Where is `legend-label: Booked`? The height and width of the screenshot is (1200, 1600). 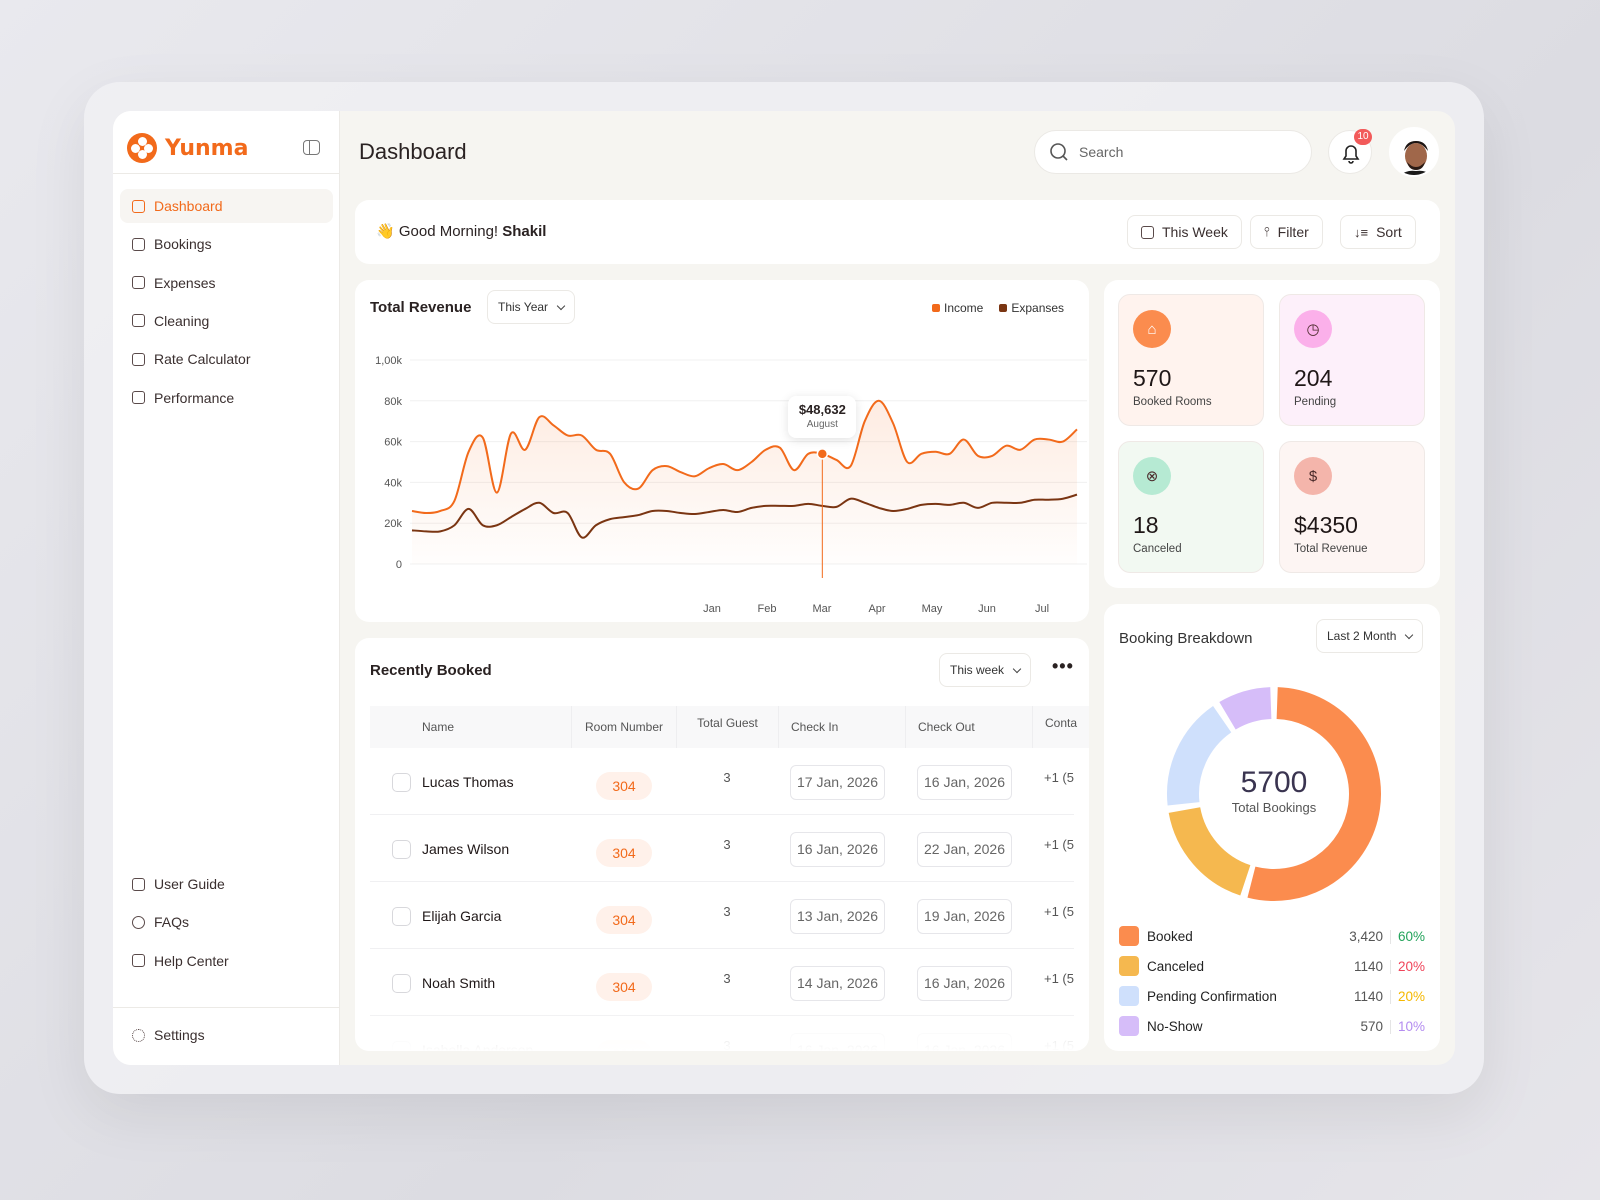
legend-label: Booked is located at coordinates (1170, 936).